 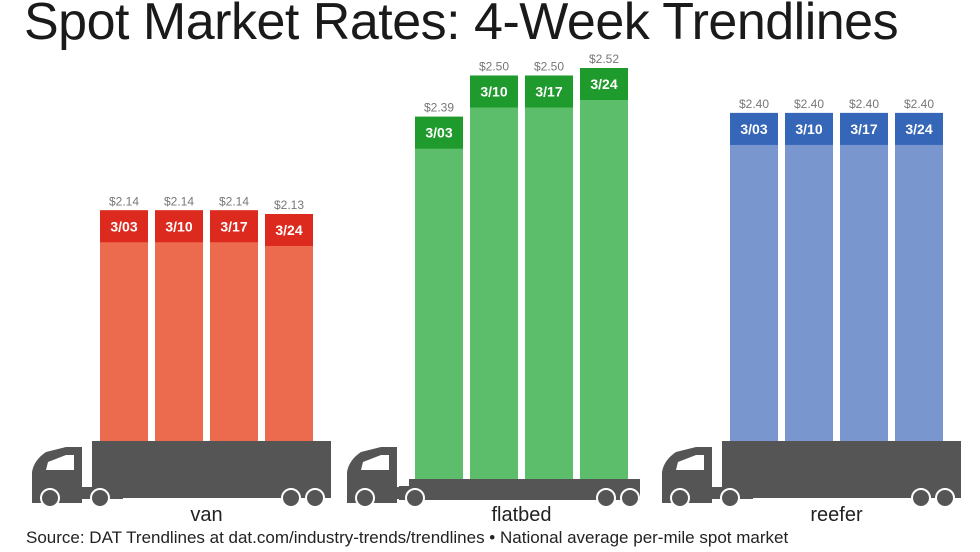 I want to click on bar-flatbed-3/24, so click(x=604, y=273).